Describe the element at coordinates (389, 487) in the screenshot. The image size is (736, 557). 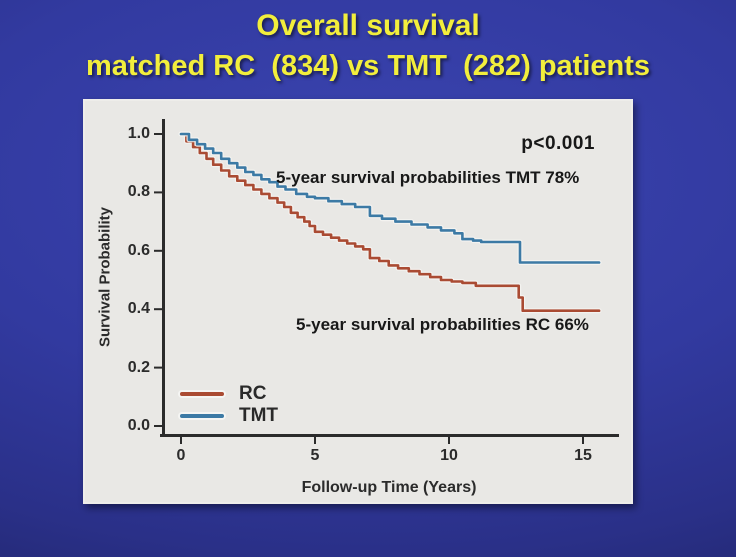
I see `x-axis-title: Follow-up Time (Years)` at that location.